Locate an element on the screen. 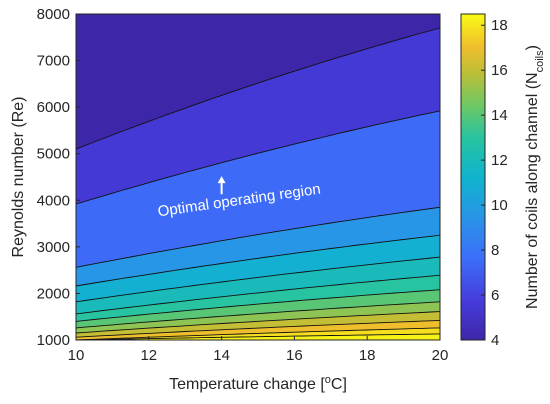 Image resolution: width=550 pixels, height=404 pixels. colorbar-tick-label: 6 is located at coordinates (495, 295).